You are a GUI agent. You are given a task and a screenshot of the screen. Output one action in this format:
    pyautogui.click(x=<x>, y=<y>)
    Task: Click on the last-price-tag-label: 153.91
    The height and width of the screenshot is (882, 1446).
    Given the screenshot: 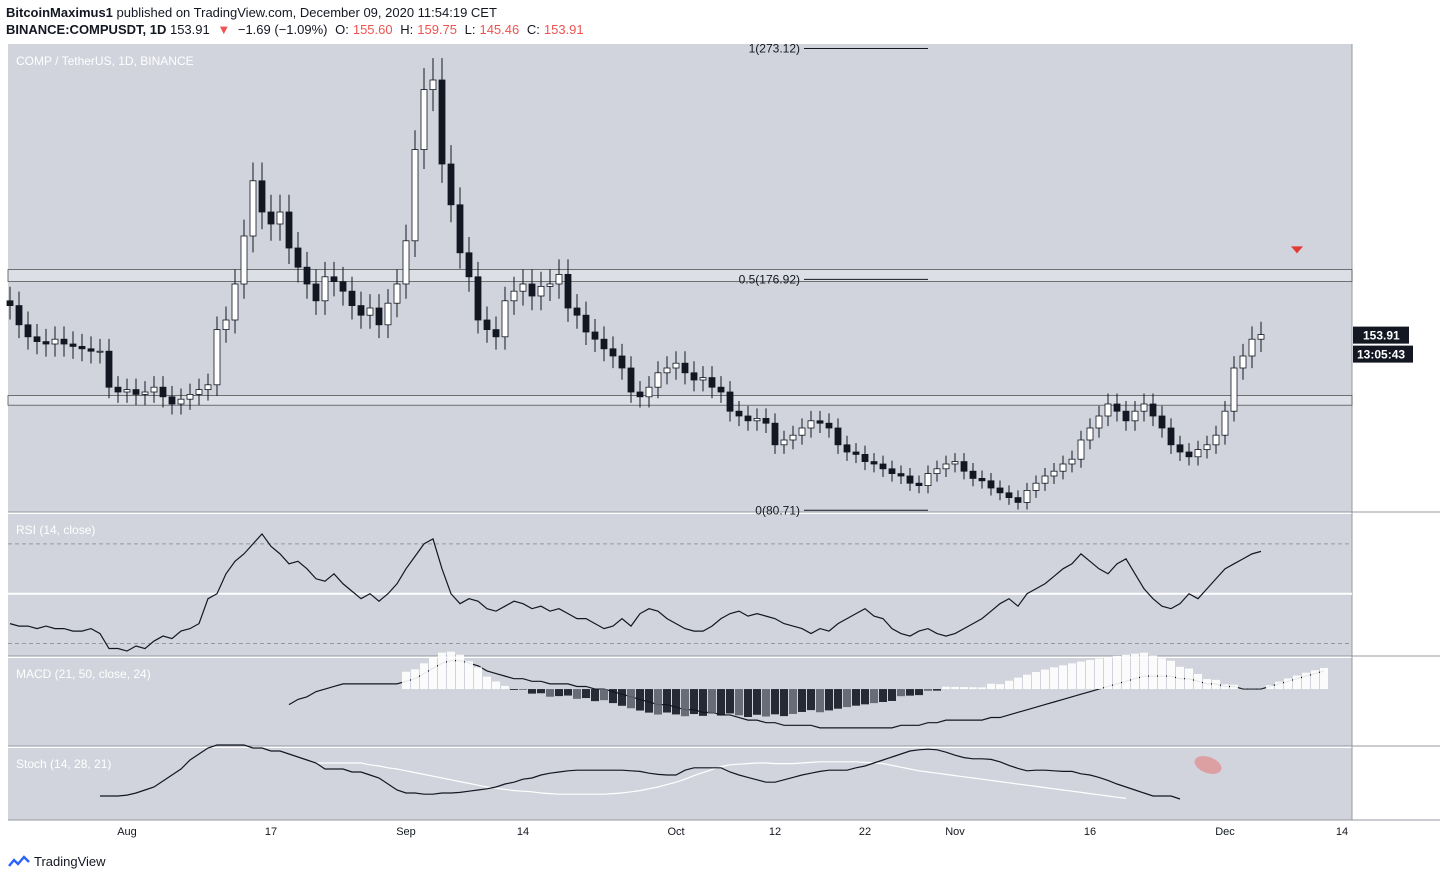 What is the action you would take?
    pyautogui.click(x=1381, y=336)
    